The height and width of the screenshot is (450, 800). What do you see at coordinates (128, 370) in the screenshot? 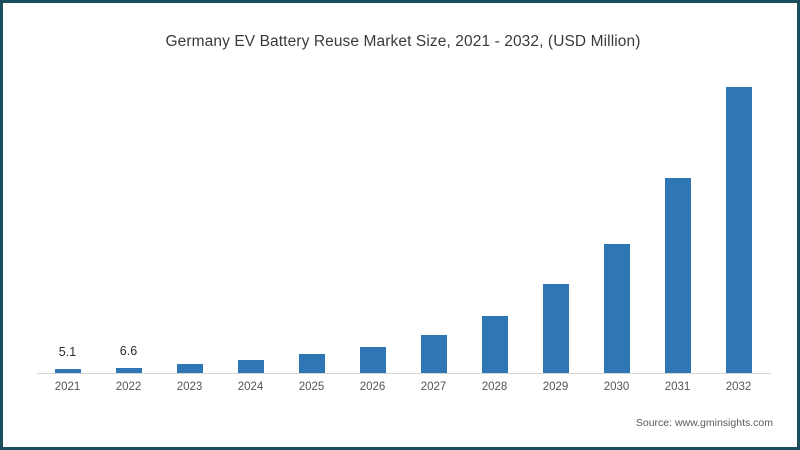
I see `bar-2022` at bounding box center [128, 370].